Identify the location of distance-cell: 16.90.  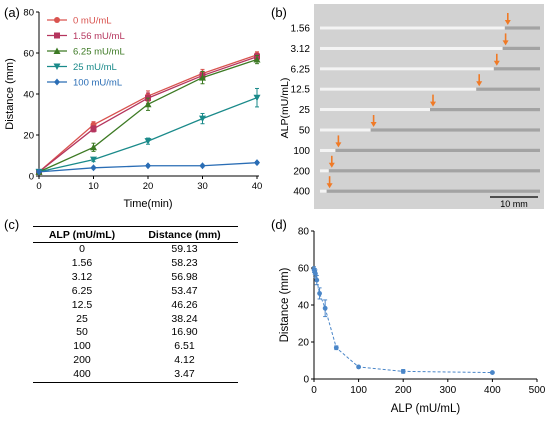
(184, 332).